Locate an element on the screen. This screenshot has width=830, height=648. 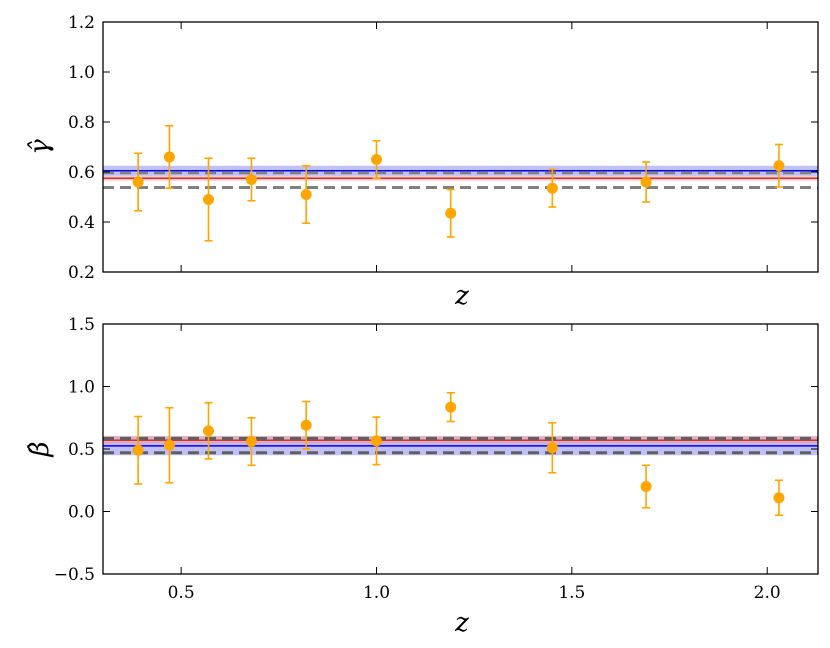
y-tick-label: 0.0 is located at coordinates (81, 513).